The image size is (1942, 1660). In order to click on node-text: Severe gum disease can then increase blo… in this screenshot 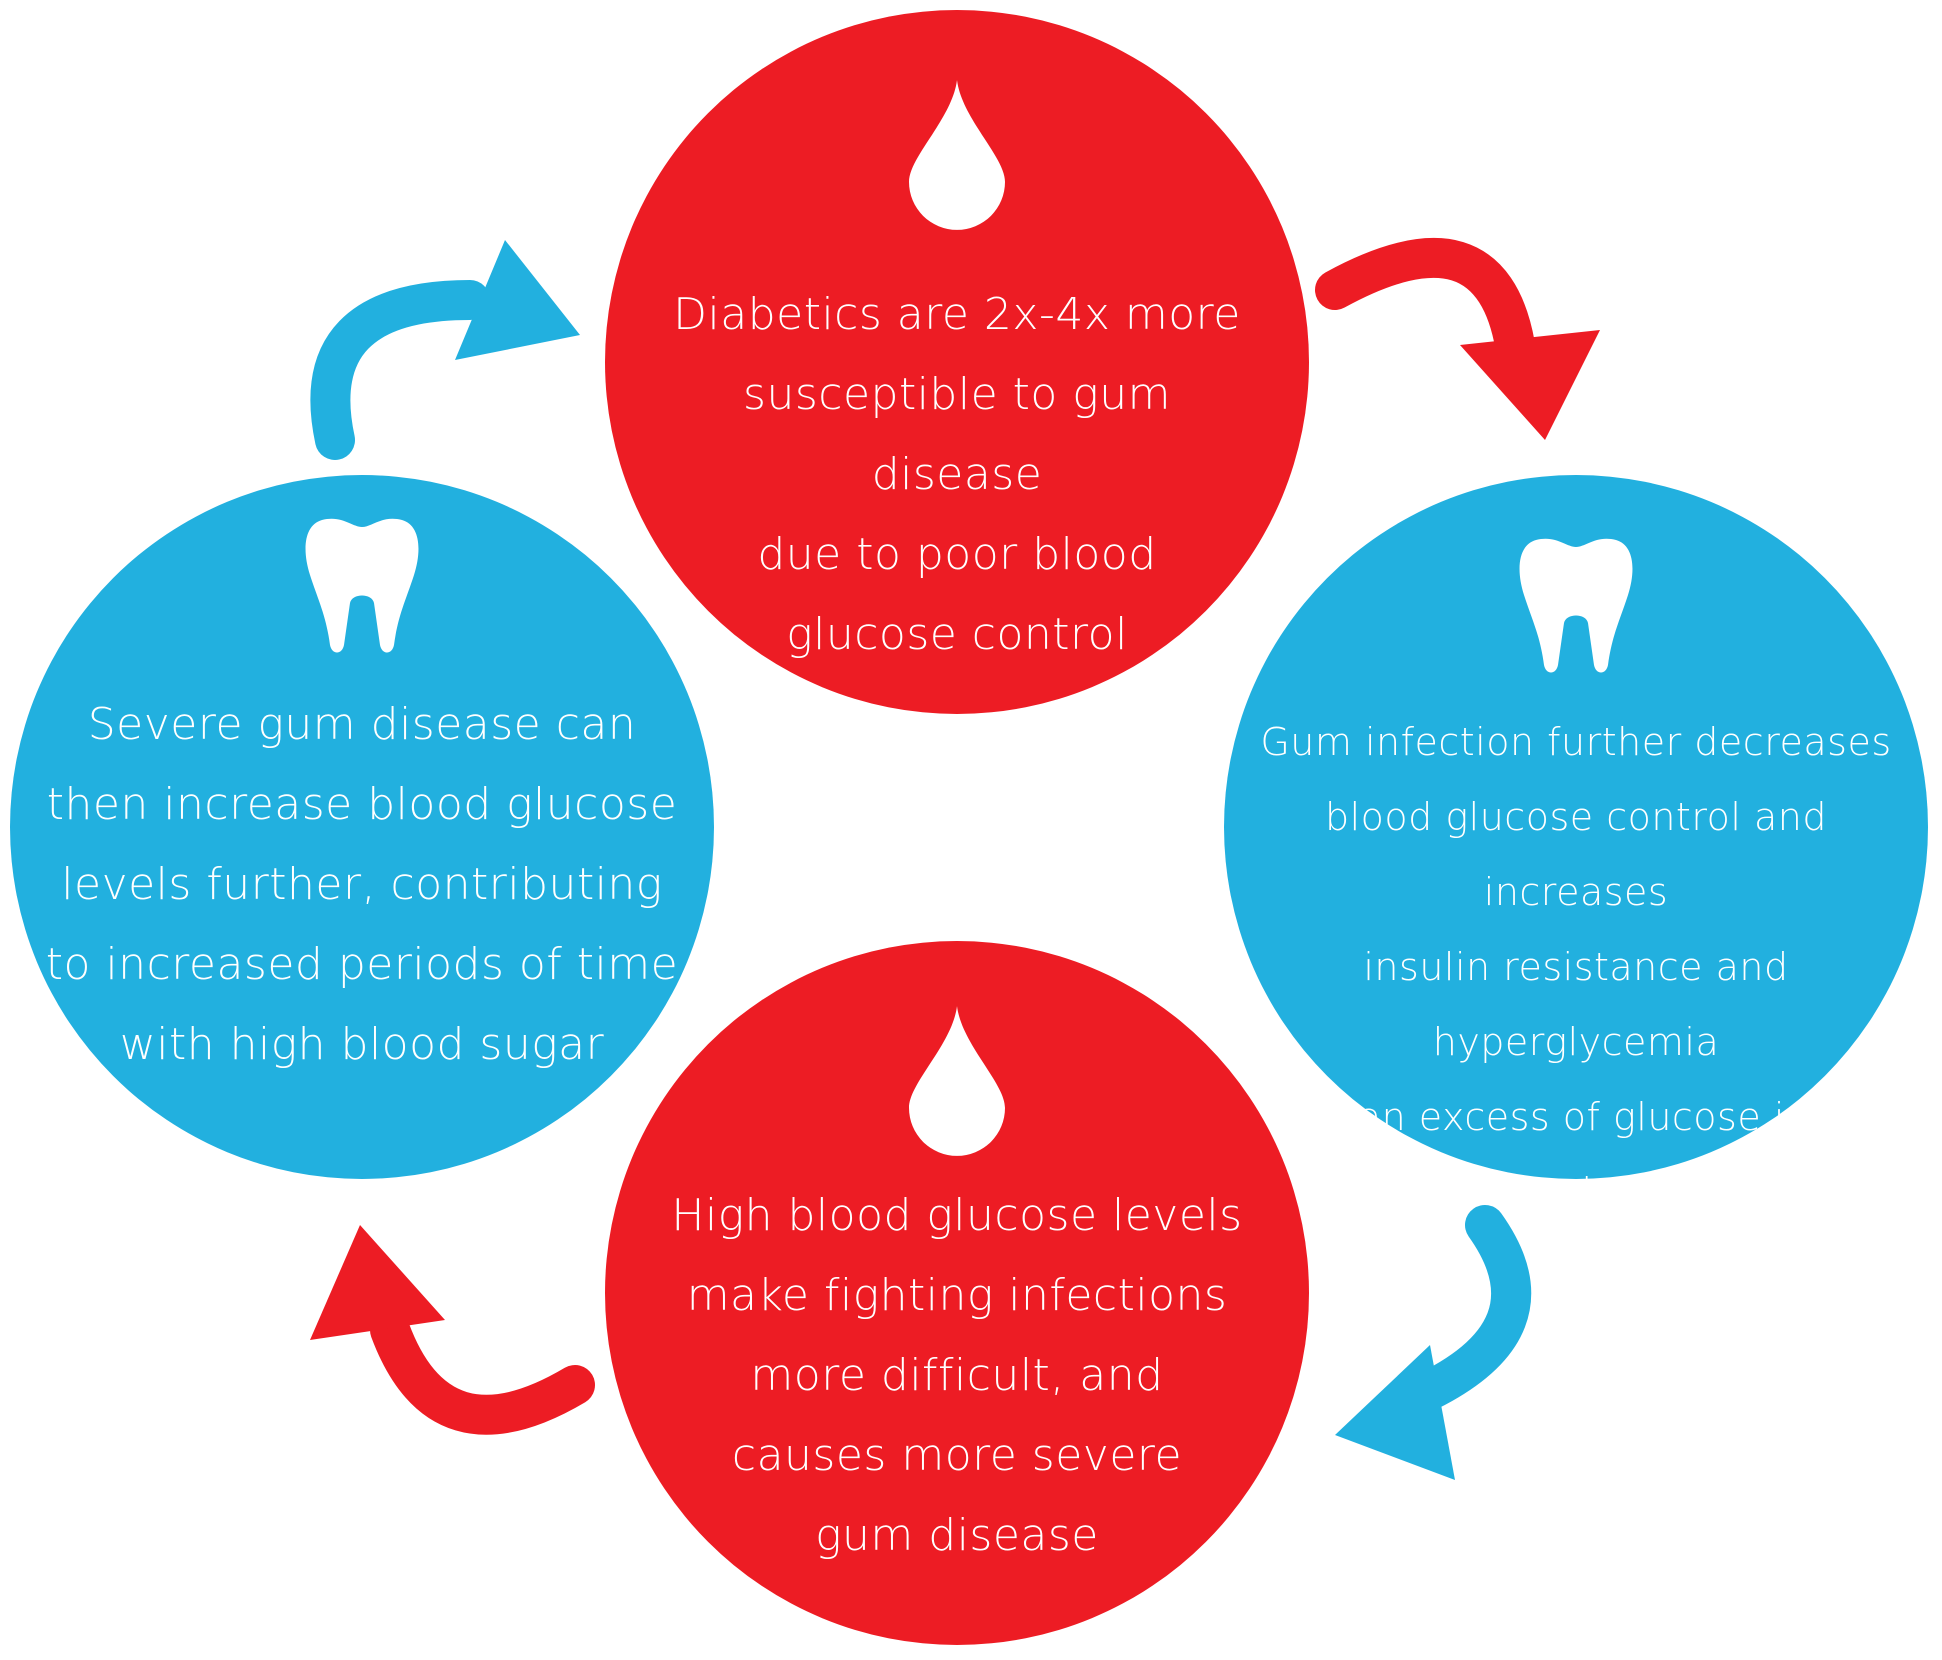, I will do `click(362, 884)`.